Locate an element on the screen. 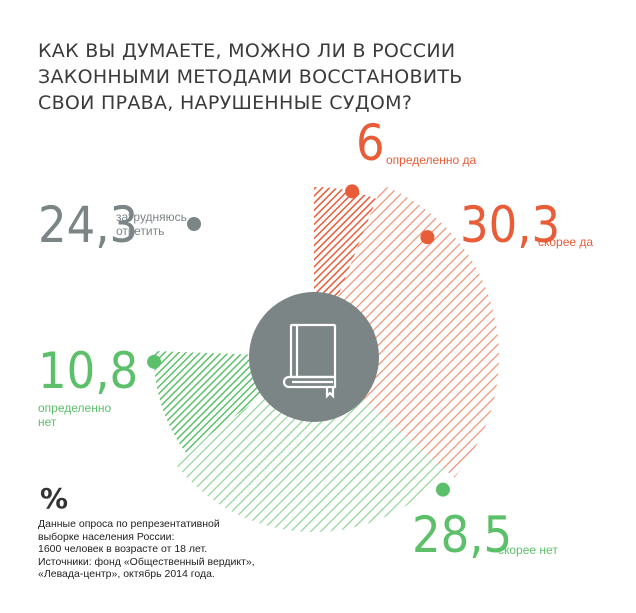  label-def-no: определенно нет is located at coordinates (74, 415).